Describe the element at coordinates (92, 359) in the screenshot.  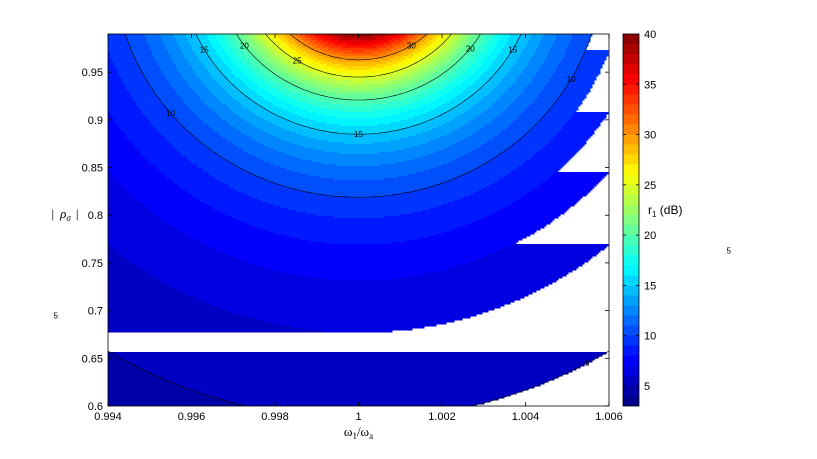
I see `y-tick-label: 0.65` at that location.